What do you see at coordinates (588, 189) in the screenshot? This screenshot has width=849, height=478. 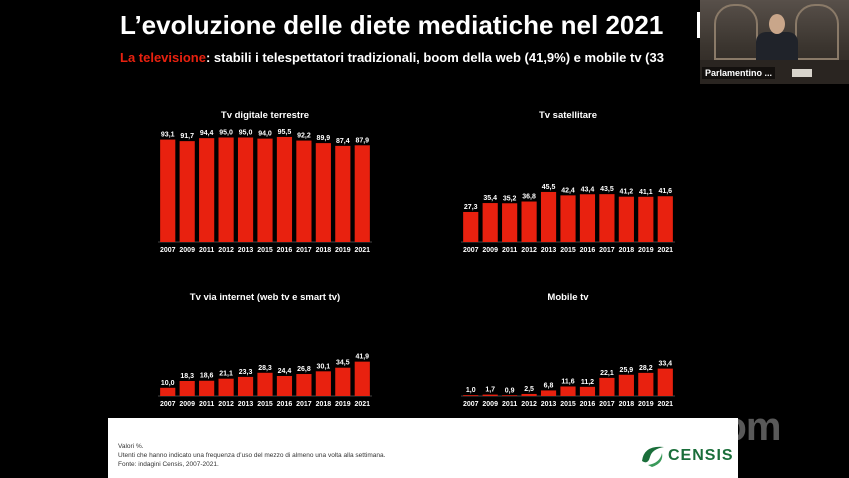 I see `bar-value-label: 43,4` at bounding box center [588, 189].